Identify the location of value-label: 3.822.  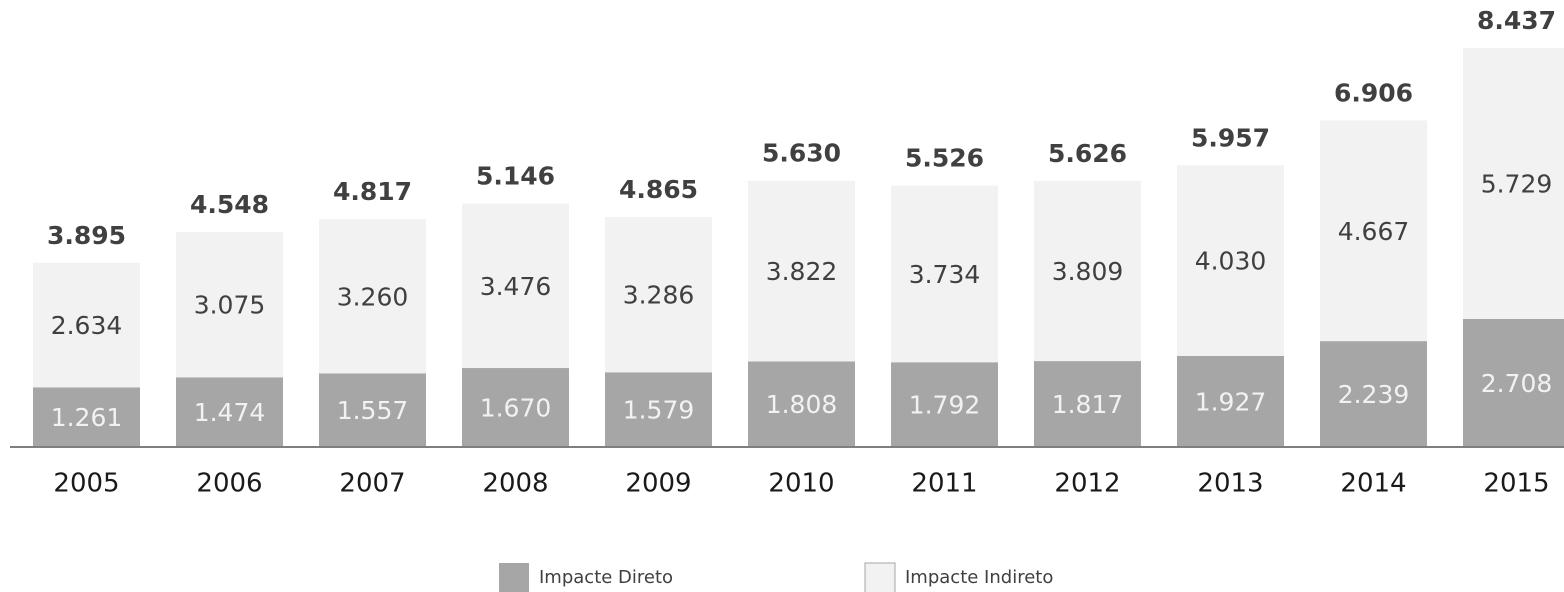
(802, 271).